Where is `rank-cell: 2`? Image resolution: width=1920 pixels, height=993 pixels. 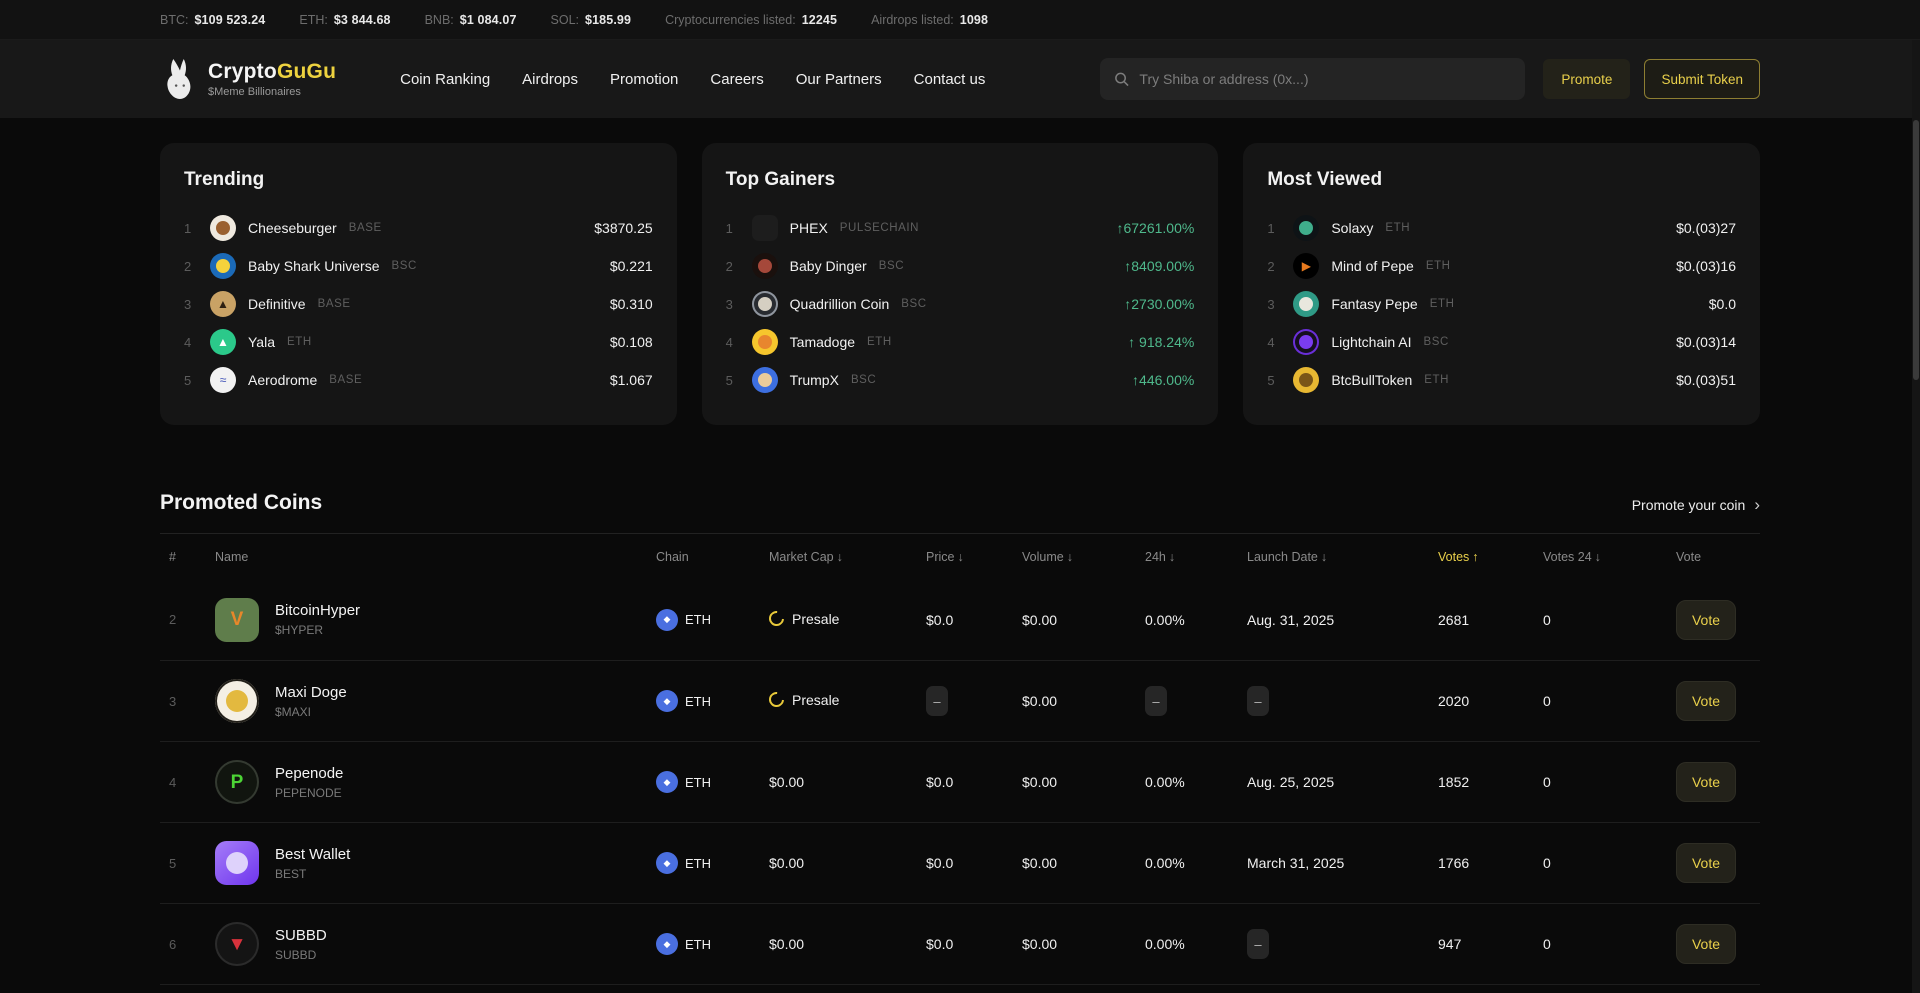 rank-cell: 2 is located at coordinates (187, 620).